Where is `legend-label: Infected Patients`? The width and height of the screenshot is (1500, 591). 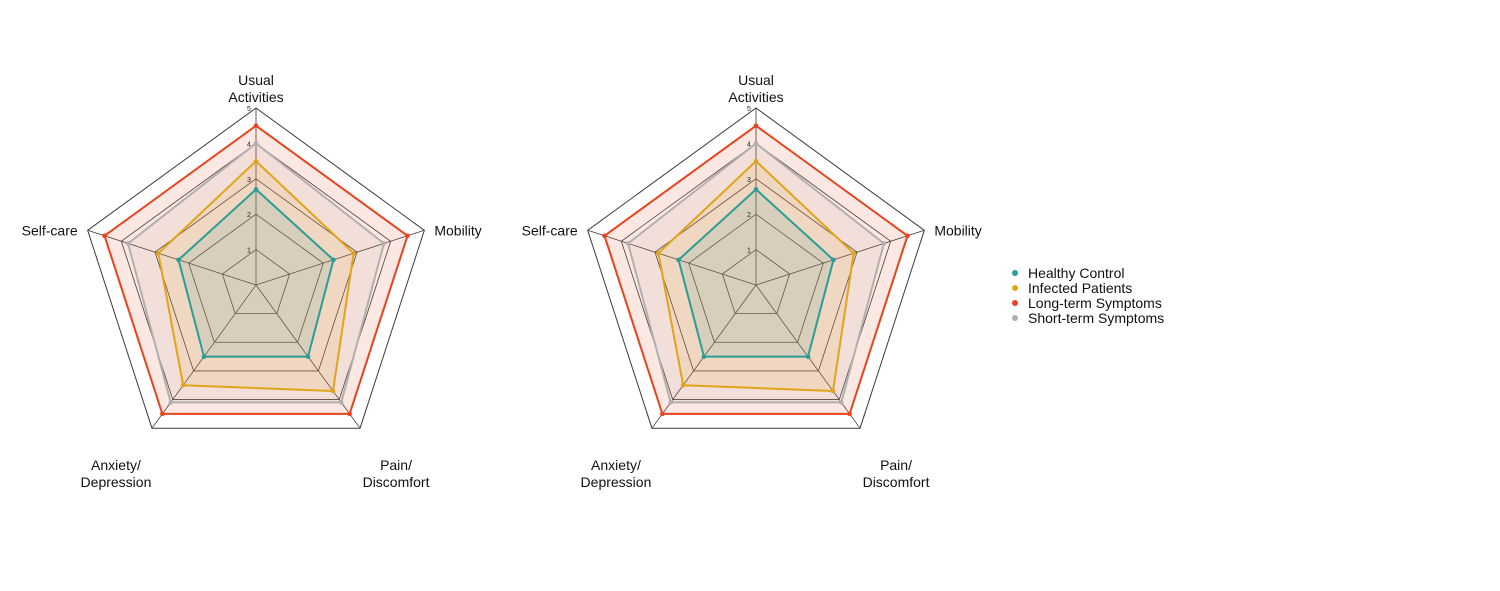
legend-label: Infected Patients is located at coordinates (1080, 288).